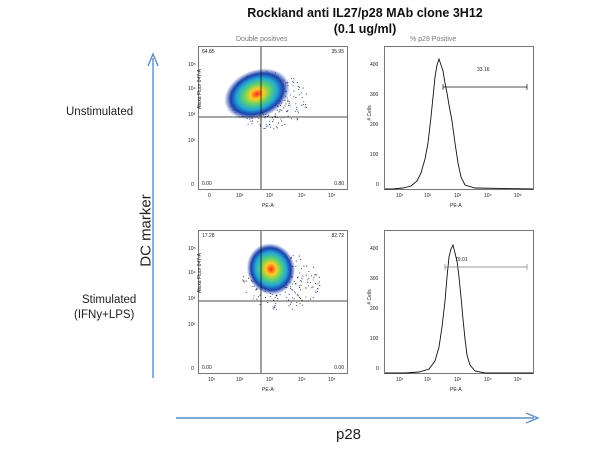 This screenshot has height=450, width=600. What do you see at coordinates (459, 118) in the screenshot?
I see `histogram-unstimulated: 33.16` at bounding box center [459, 118].